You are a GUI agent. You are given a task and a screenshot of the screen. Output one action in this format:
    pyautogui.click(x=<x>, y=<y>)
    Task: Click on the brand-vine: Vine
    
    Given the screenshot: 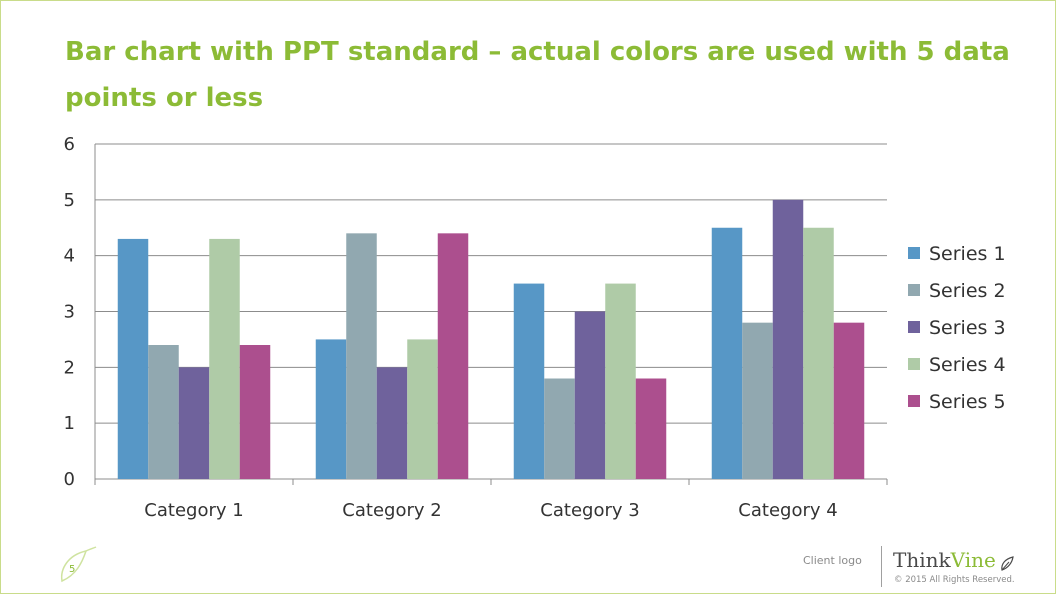 What is the action you would take?
    pyautogui.click(x=973, y=560)
    